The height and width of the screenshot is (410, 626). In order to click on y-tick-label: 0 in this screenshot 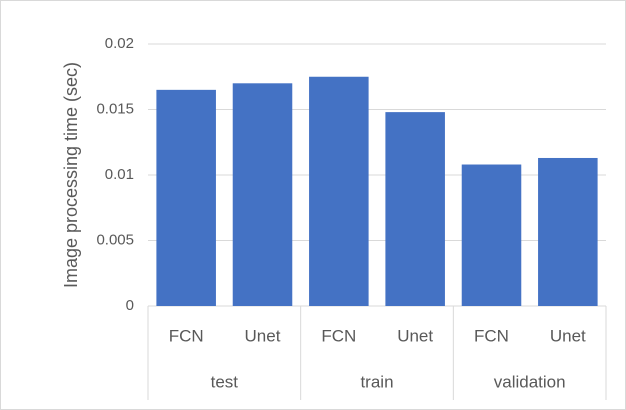, I will do `click(130, 305)`.